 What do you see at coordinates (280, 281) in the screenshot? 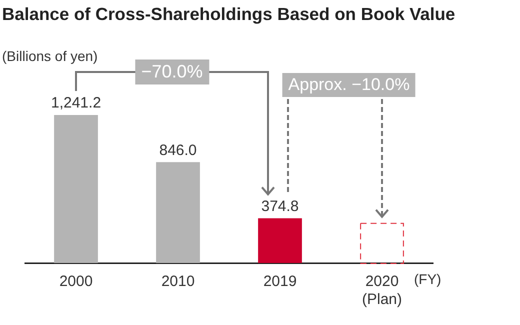
I see `x-tick-label: 2019` at bounding box center [280, 281].